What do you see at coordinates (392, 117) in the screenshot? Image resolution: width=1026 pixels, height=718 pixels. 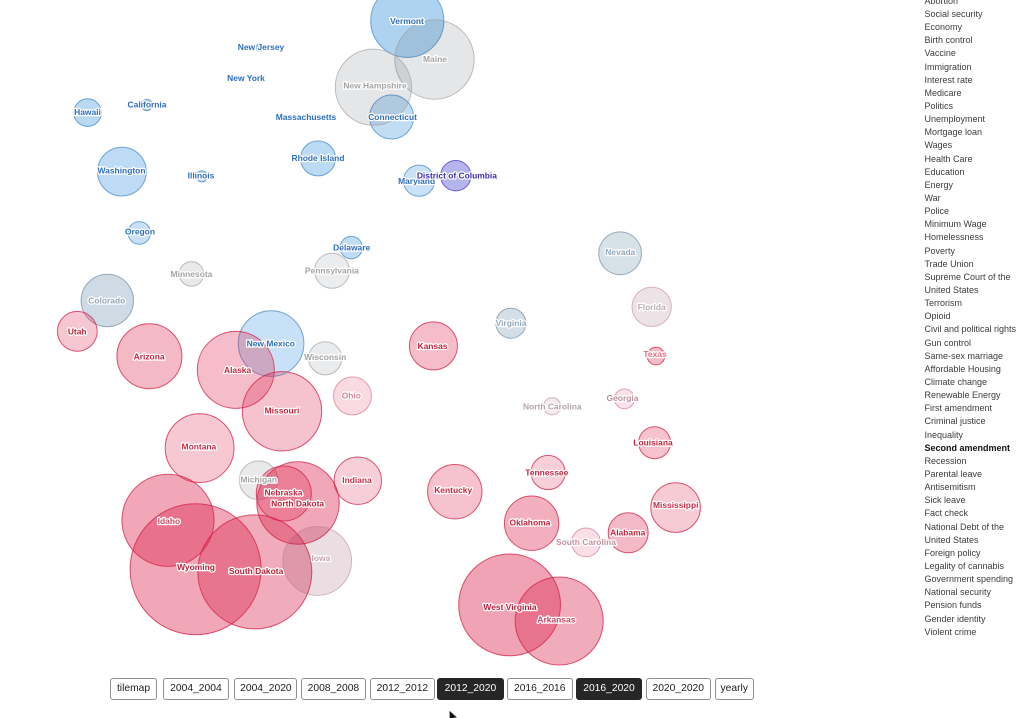 I see `svg-text: Connecticut` at bounding box center [392, 117].